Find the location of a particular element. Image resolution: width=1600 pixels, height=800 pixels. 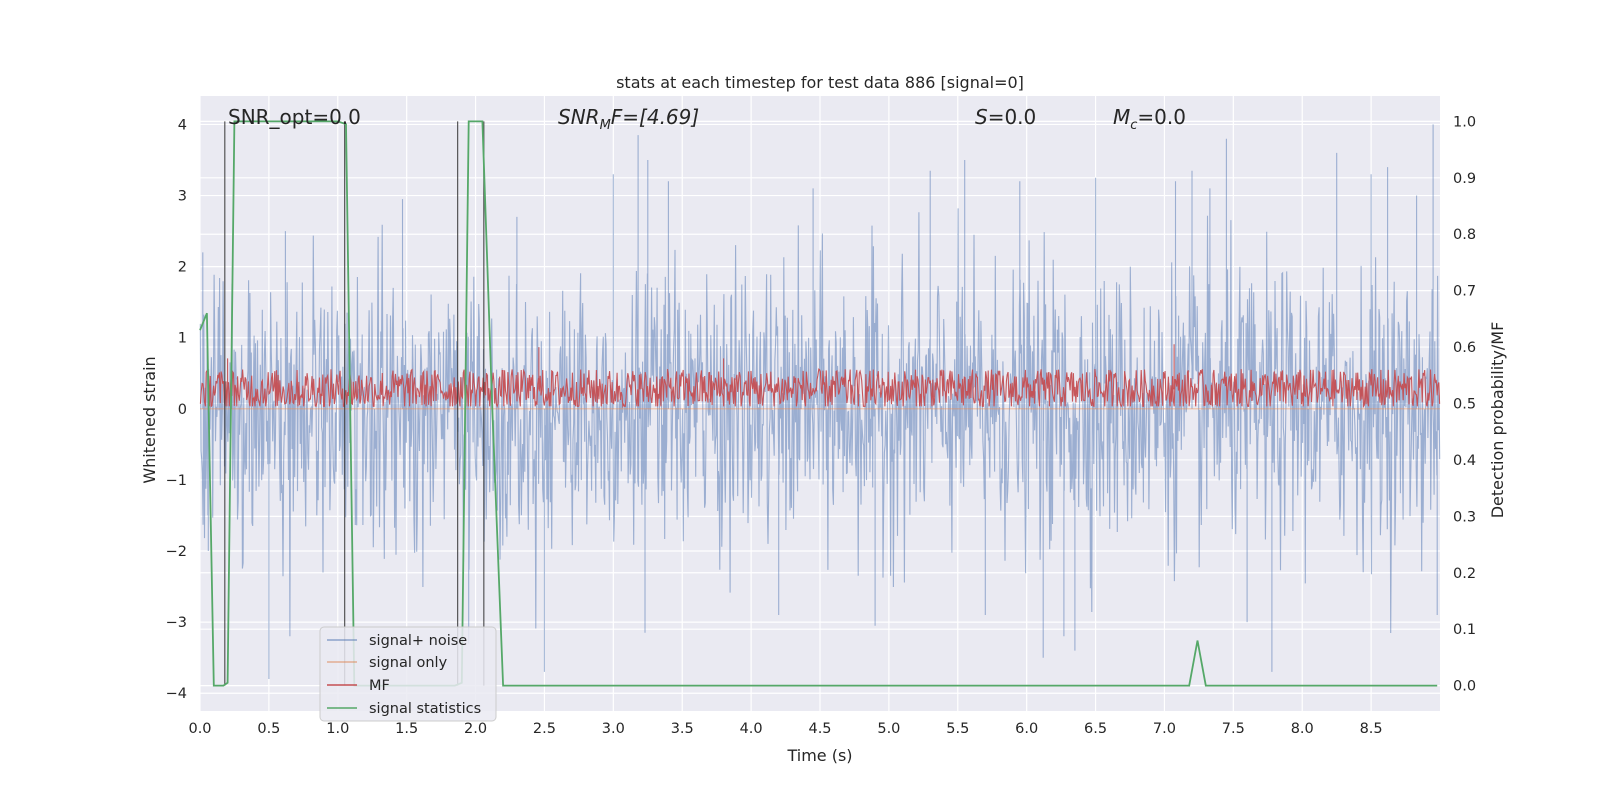

y-tick-label: 3 is located at coordinates (182, 197).